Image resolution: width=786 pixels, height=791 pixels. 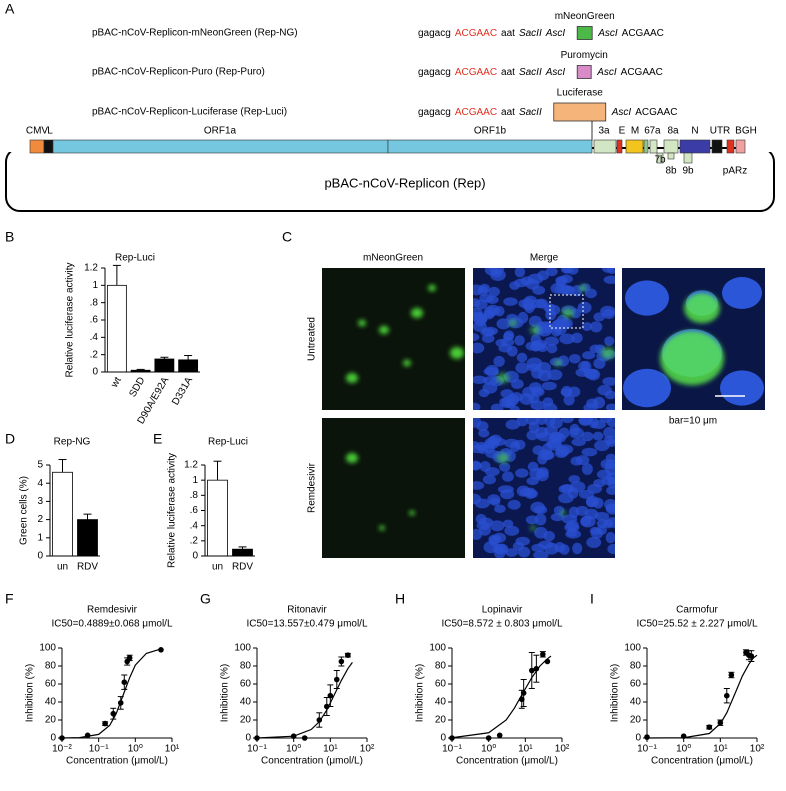 I want to click on y-tick-label: 60, so click(x=246, y=684).